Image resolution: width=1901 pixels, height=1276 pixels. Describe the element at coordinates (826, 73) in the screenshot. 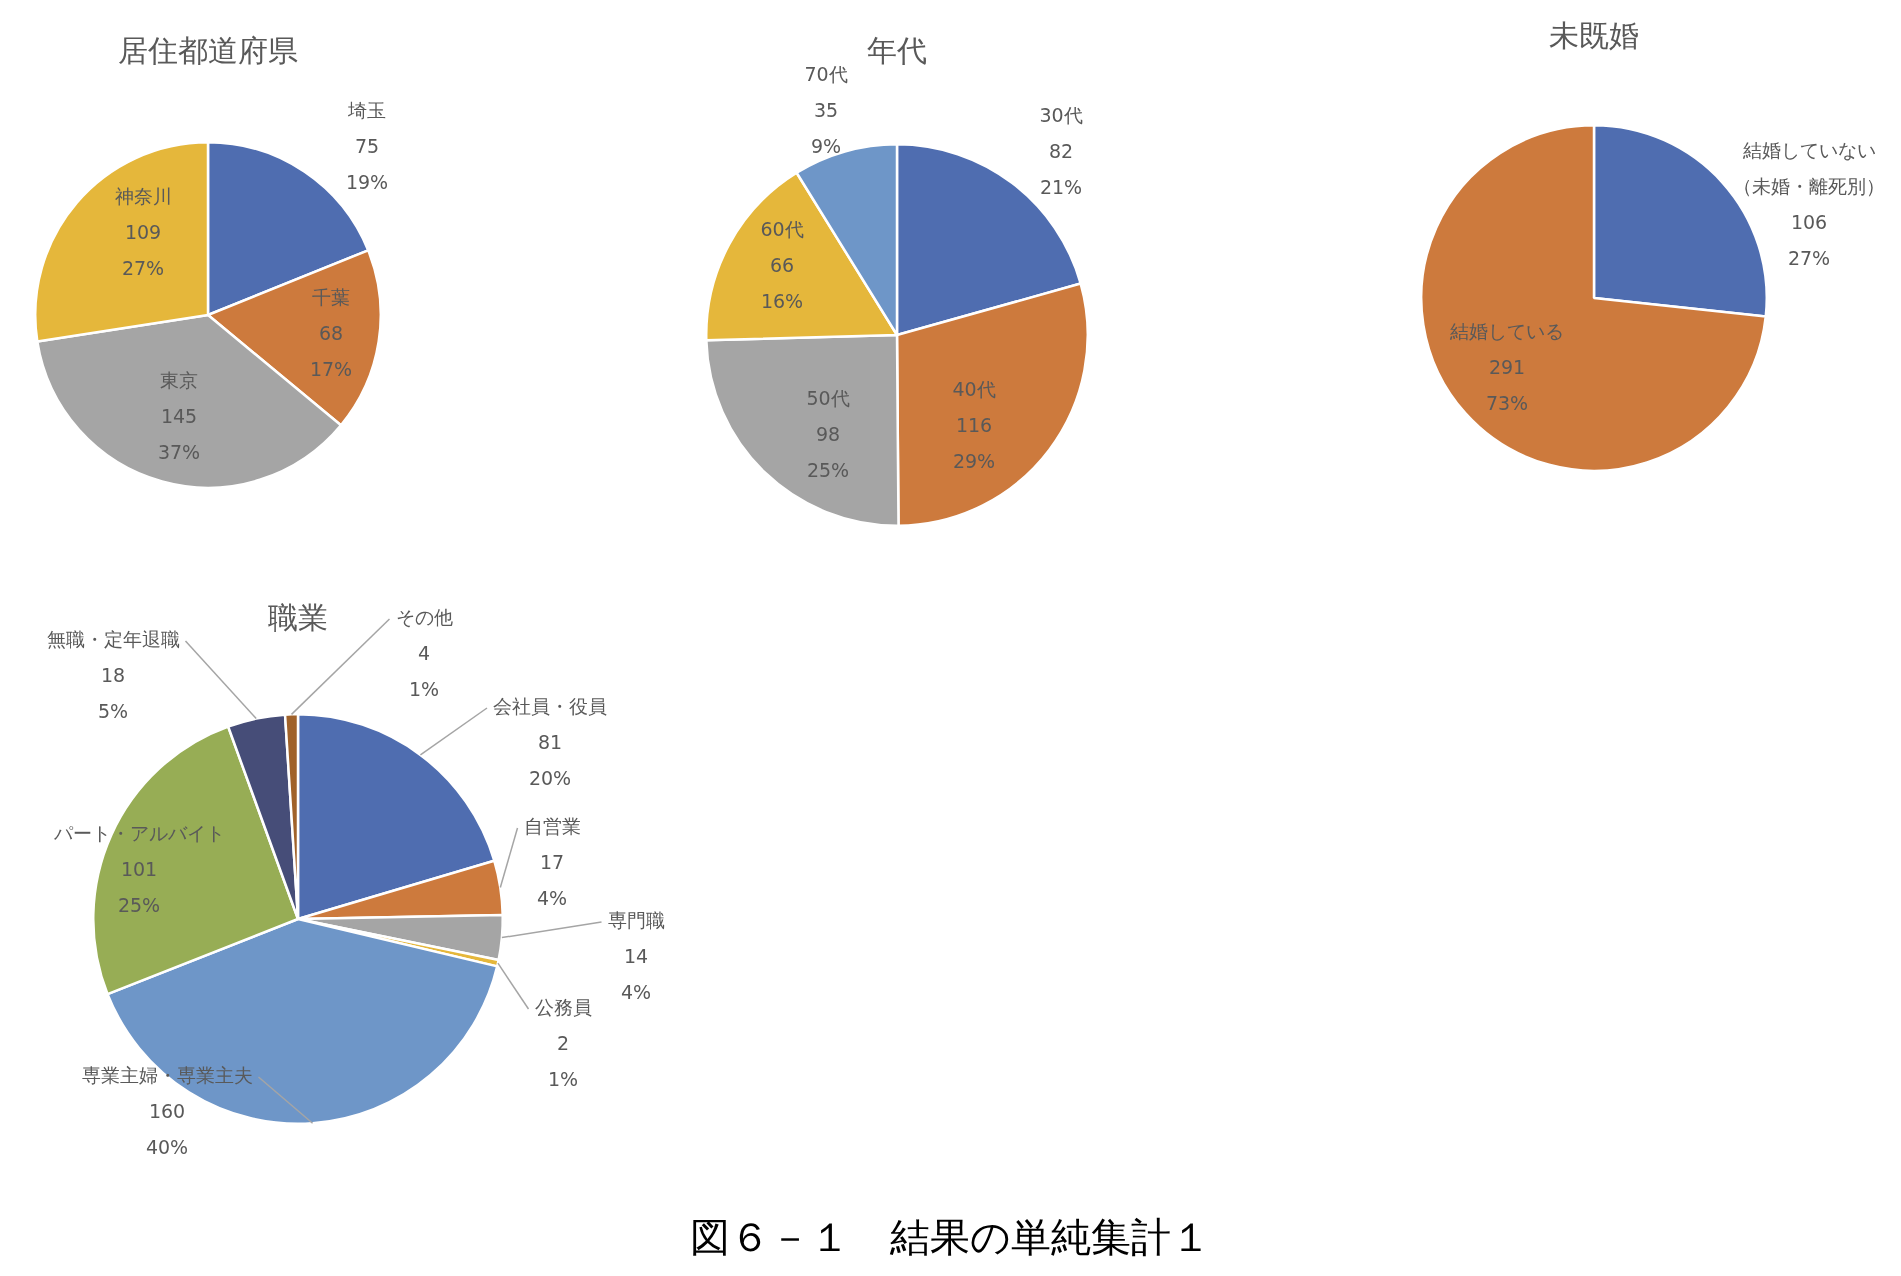

I see `slice-label: 70代` at that location.